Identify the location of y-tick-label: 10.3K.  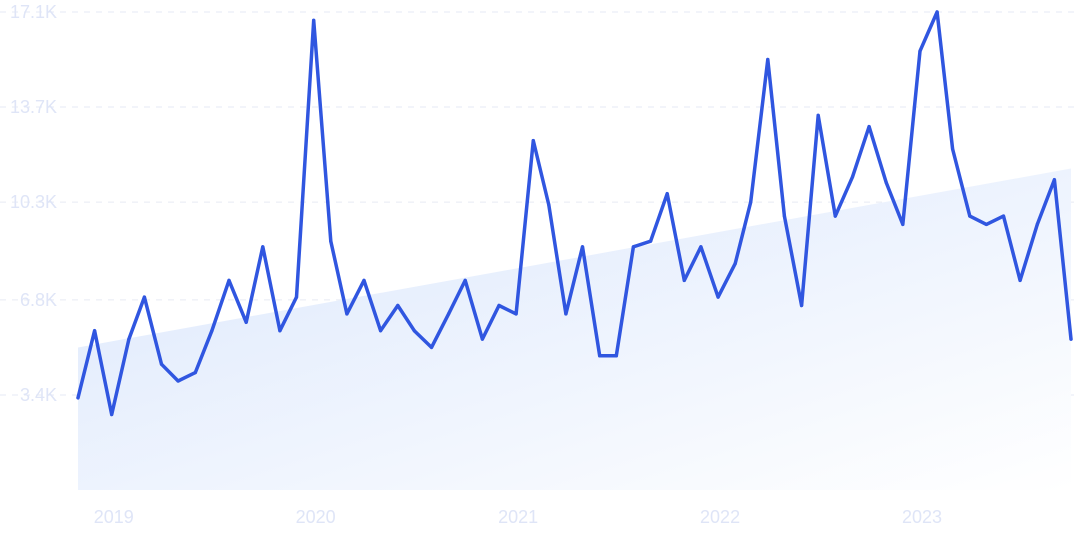
(33, 202).